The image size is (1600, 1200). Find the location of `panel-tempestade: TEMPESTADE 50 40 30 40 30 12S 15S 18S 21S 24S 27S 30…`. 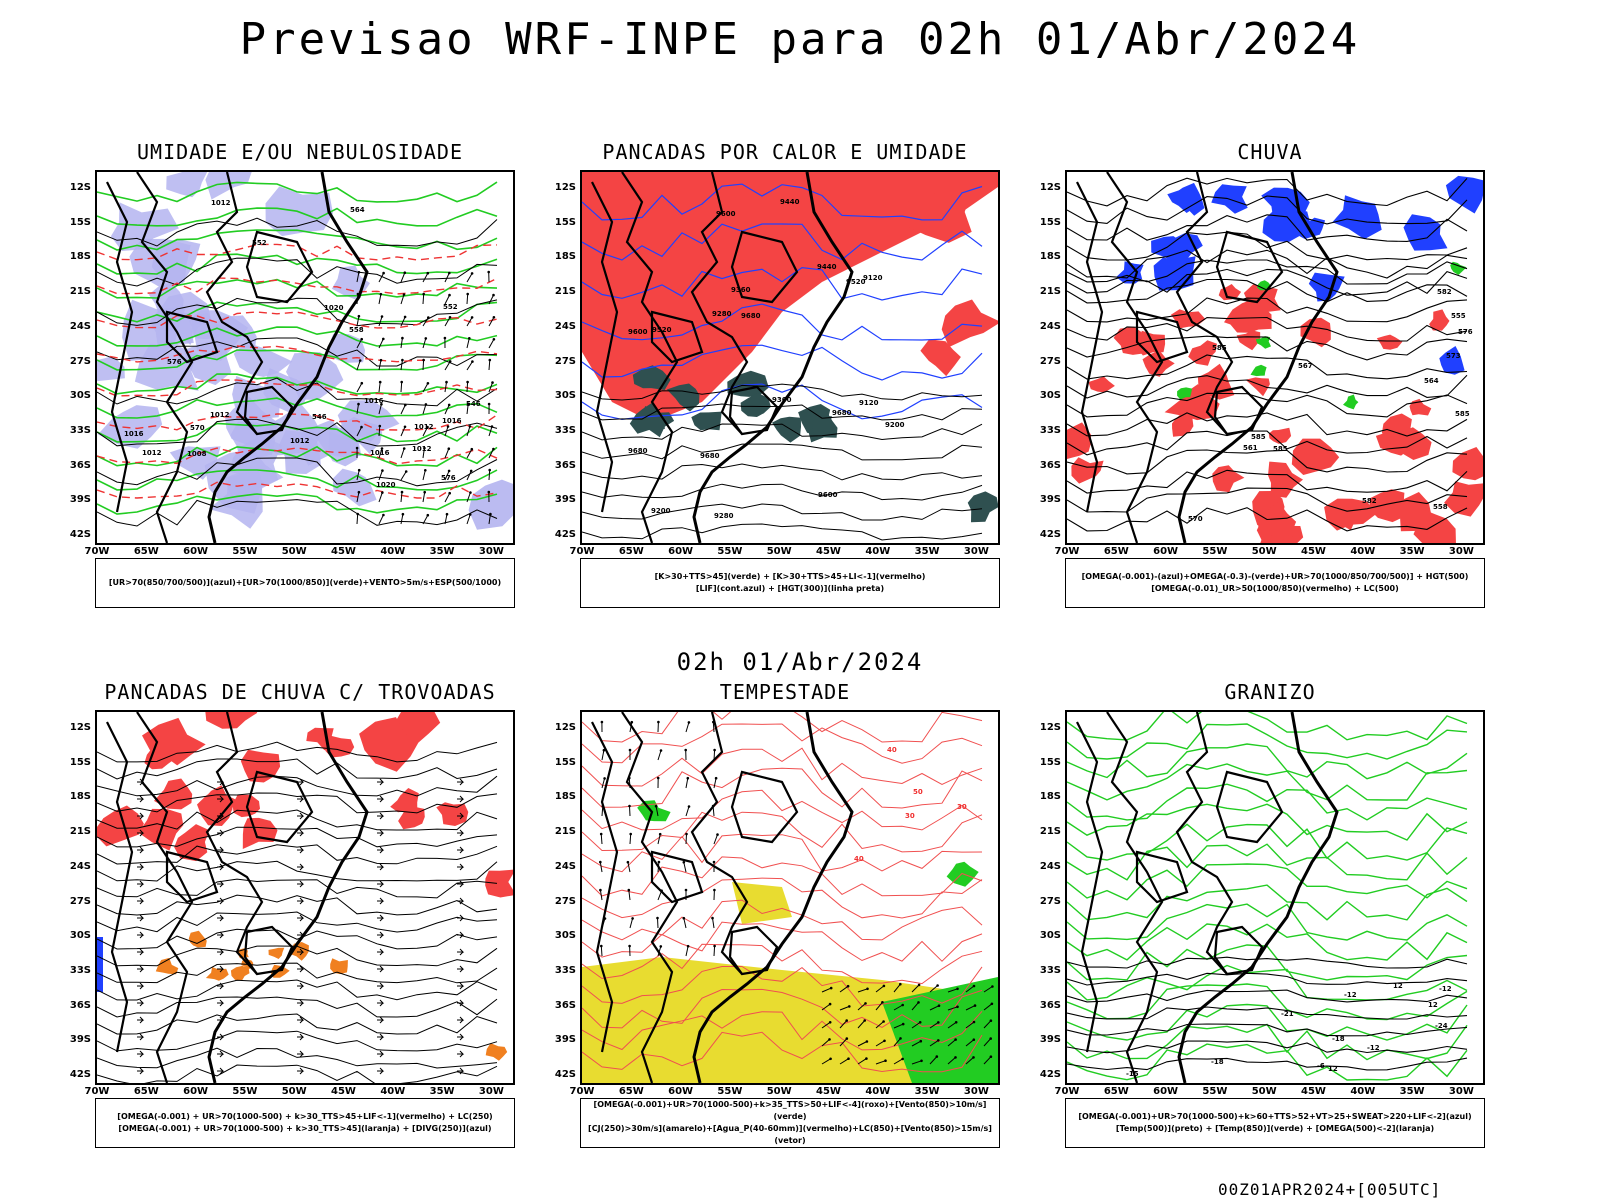

panel-tempestade: TEMPESTADE 50 40 30 40 30 12S 15S 18S 21S 24S 27S 30… is located at coordinates (785, 917).